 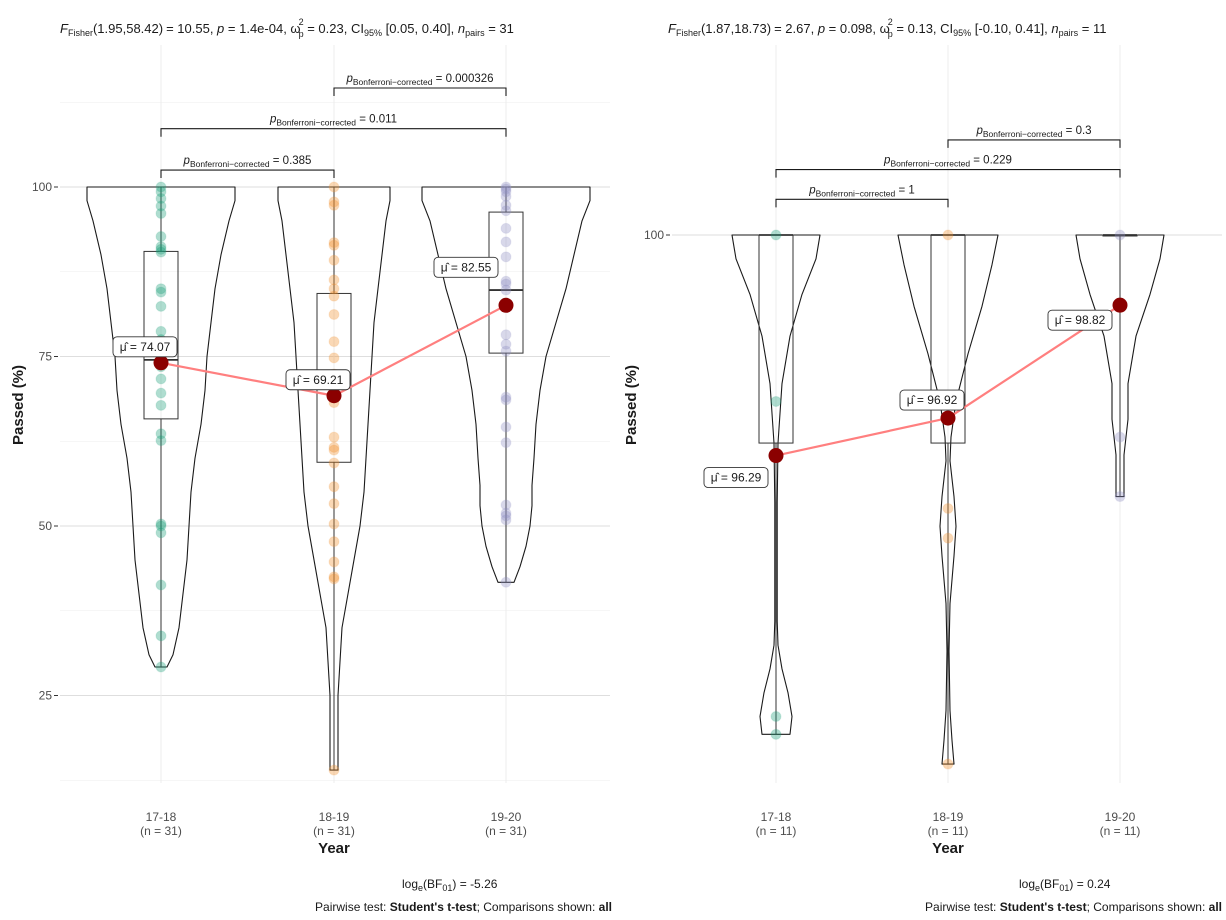 I want to click on panel-right-x-ticks: 17-18(n = 11)18-19(n = 11)19-20(n = 11), so click(x=948, y=824).